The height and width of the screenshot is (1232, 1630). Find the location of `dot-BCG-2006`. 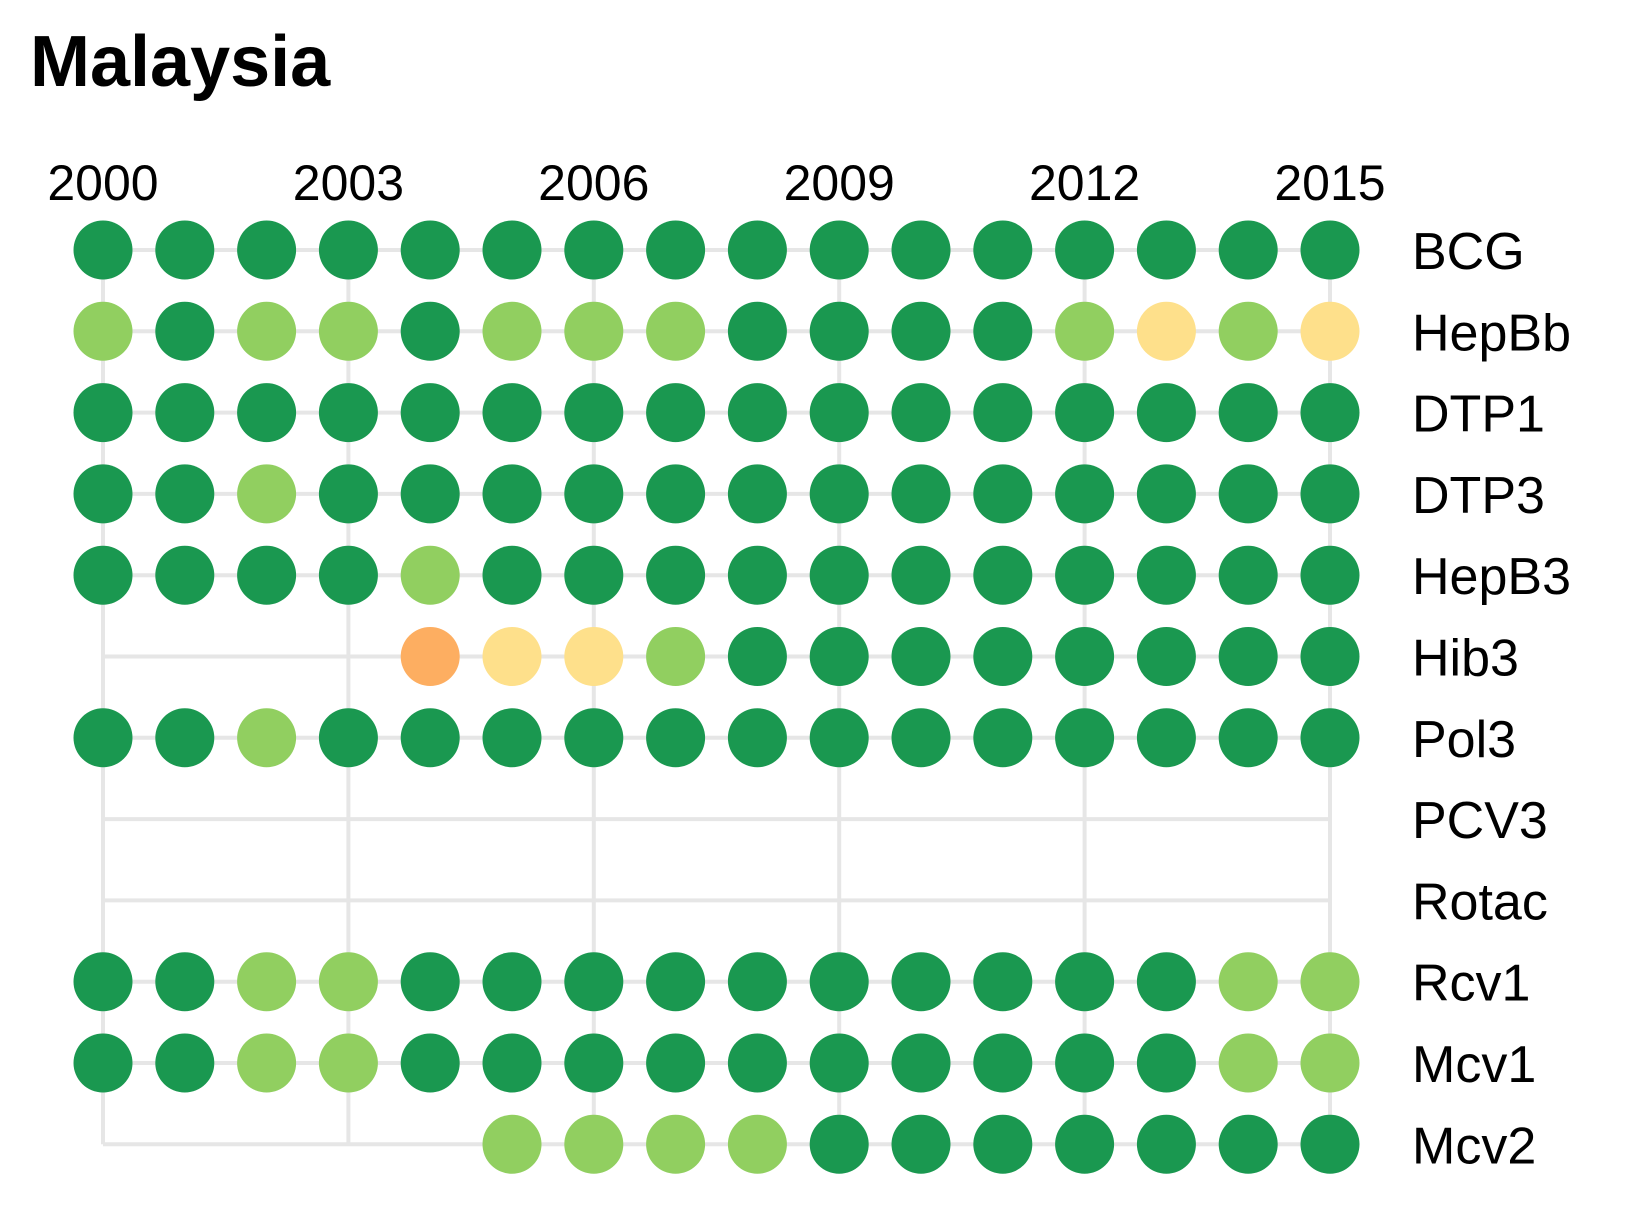

dot-BCG-2006 is located at coordinates (594, 250).